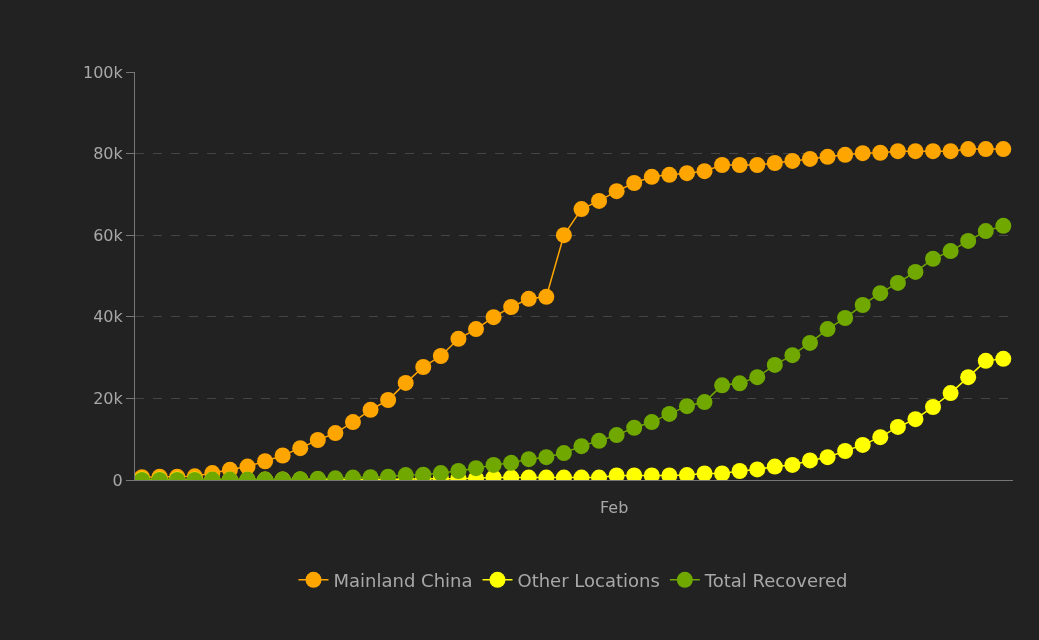 The width and height of the screenshot is (1039, 640). I want to click on legend-label: Total Recovered, so click(775, 580).